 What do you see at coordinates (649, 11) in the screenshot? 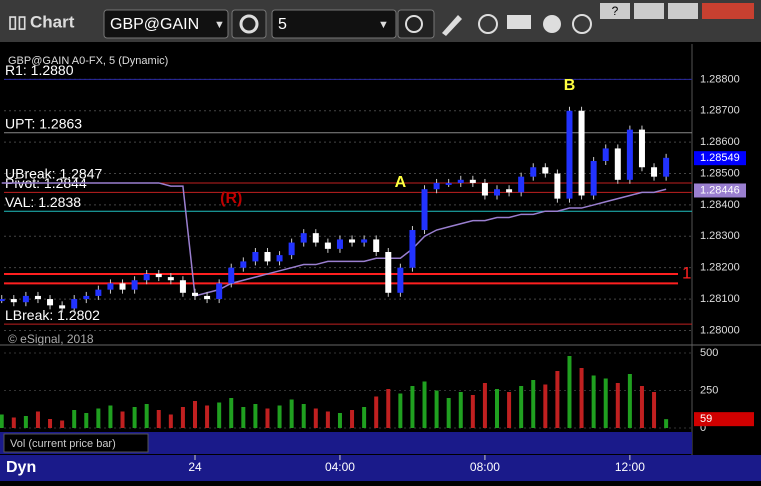
I see `minimize-button` at bounding box center [649, 11].